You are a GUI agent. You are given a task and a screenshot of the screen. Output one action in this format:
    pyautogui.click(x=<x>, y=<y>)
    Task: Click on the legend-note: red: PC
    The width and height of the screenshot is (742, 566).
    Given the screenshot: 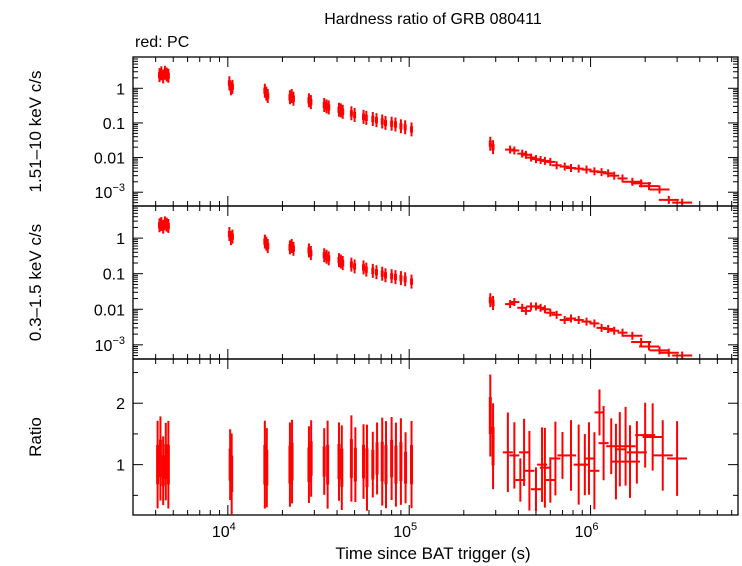 What is the action you would take?
    pyautogui.click(x=162, y=42)
    